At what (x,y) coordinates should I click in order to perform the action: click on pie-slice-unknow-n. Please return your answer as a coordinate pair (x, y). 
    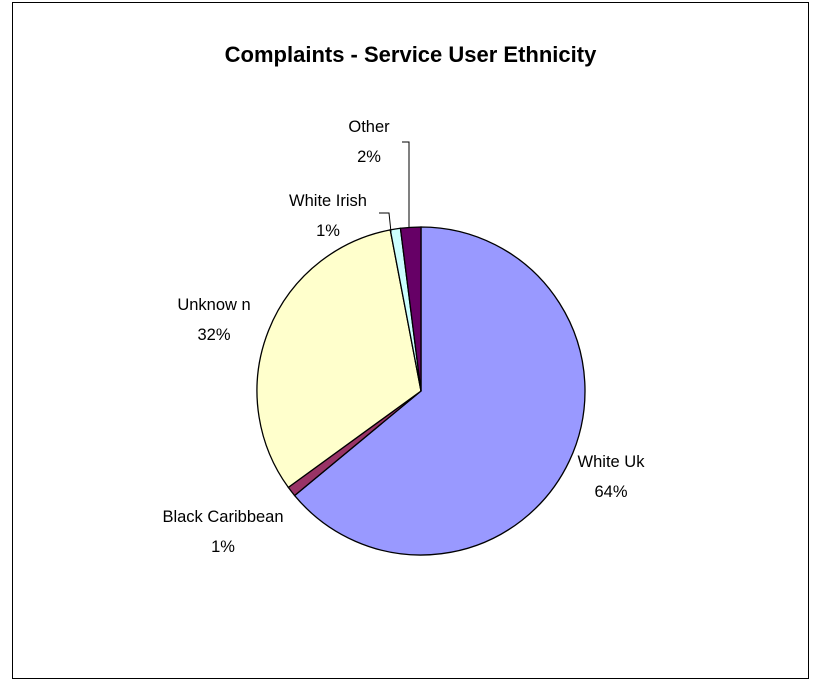
    Looking at the image, I should click on (339, 359).